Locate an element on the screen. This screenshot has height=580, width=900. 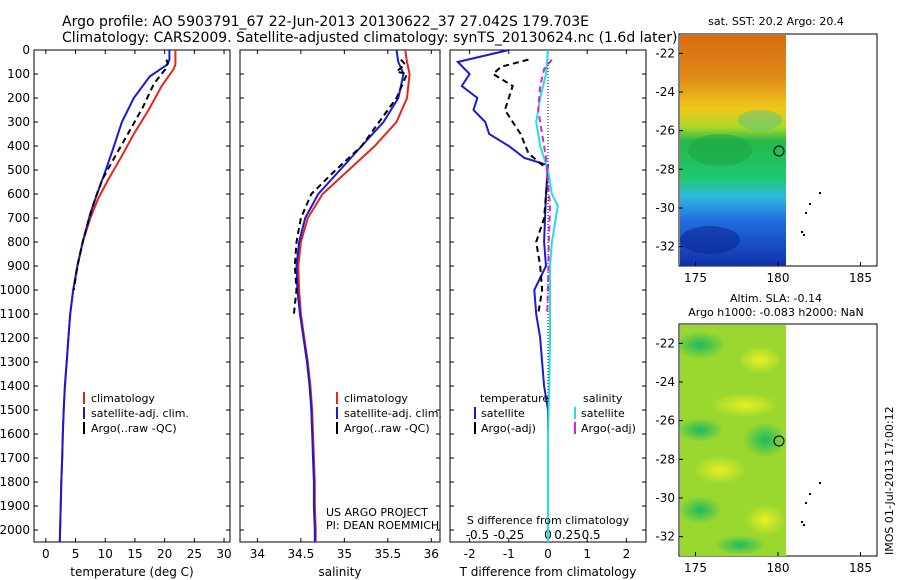
y-tick-label: 1100 is located at coordinates (15, 314).